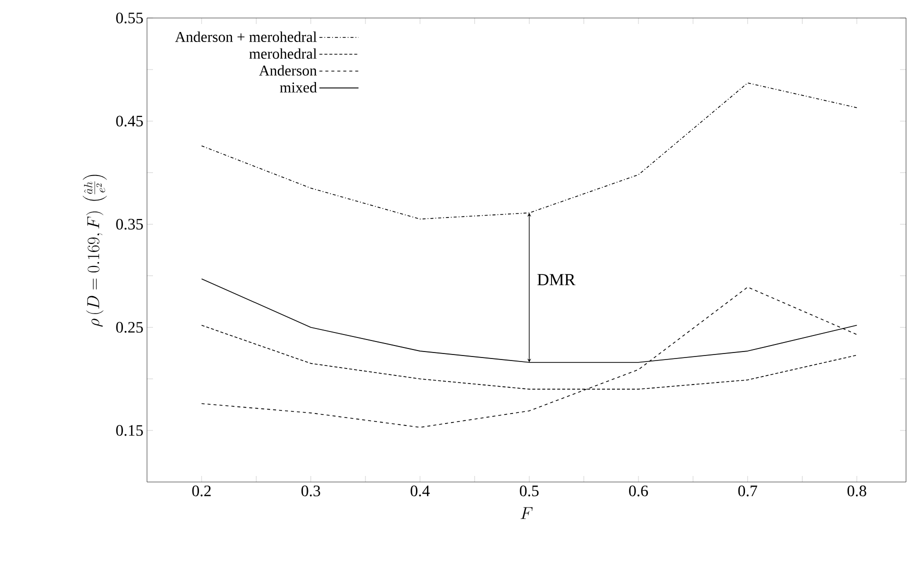 The image size is (907, 569). Describe the element at coordinates (420, 491) in the screenshot. I see `x-tick-label: 0.4` at that location.